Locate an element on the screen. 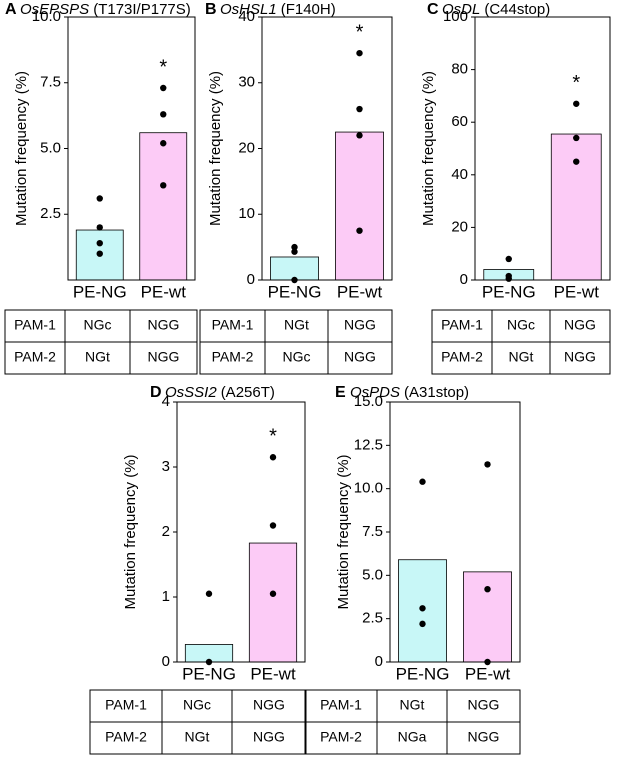  y-tick-label: 4 is located at coordinates (166, 401).